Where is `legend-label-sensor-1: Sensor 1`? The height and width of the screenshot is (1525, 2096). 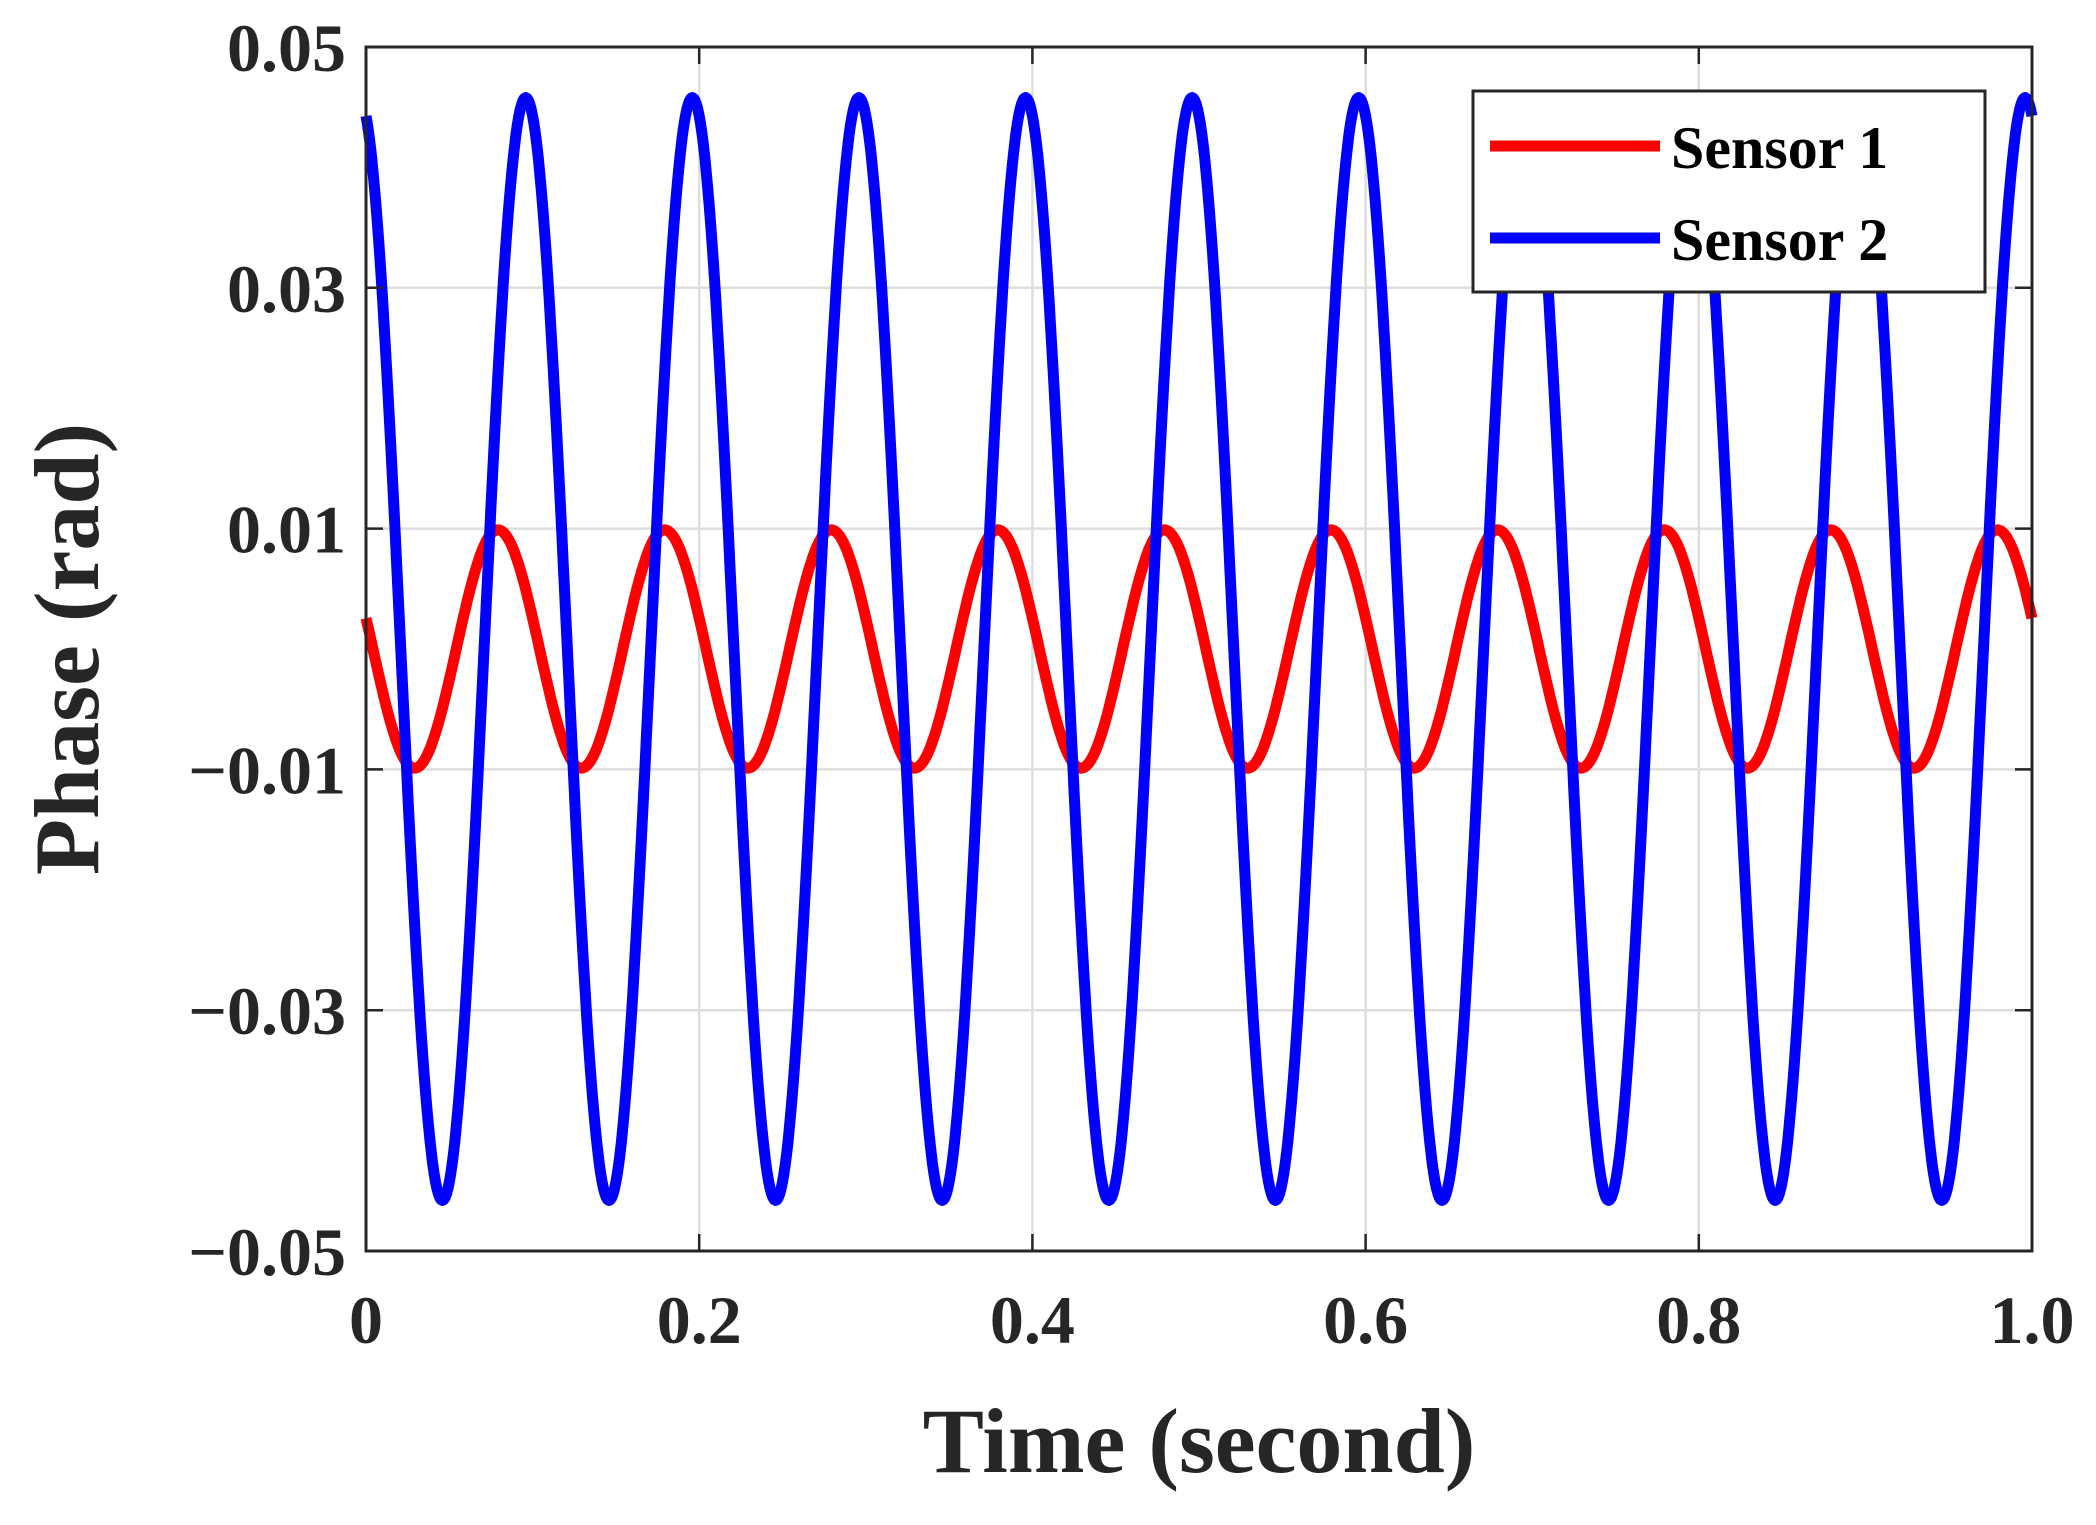
legend-label-sensor-1: Sensor 1 is located at coordinates (1779, 148).